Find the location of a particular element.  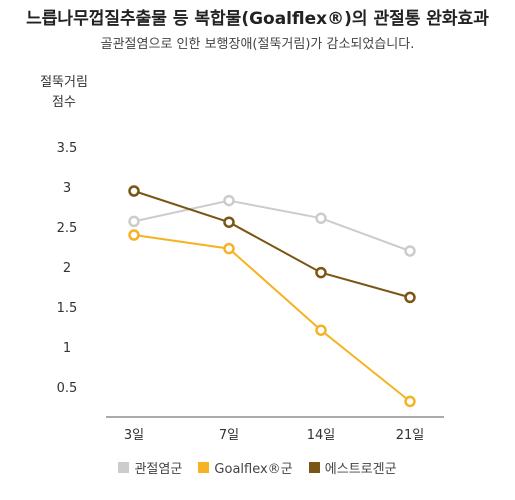

legend-item-goalflex: Goalflex®군 is located at coordinates (245, 467).